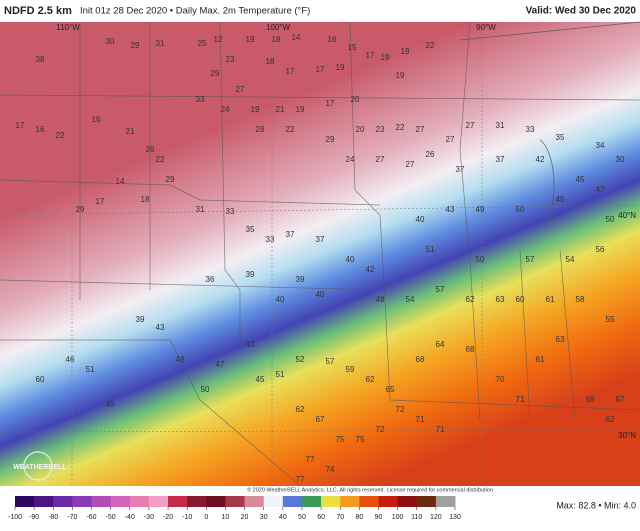  Describe the element at coordinates (560, 199) in the screenshot. I see `temp-label: 45` at that location.